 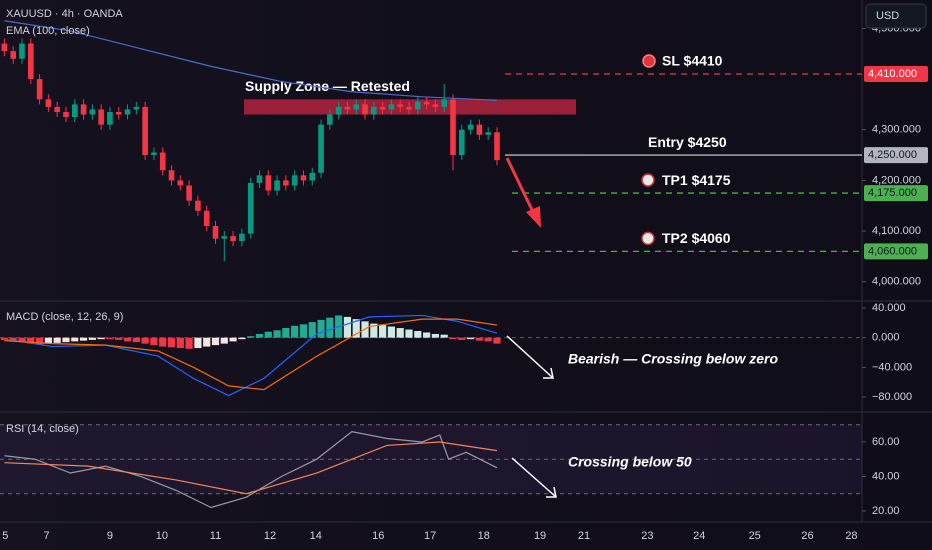 What do you see at coordinates (430, 536) in the screenshot?
I see `x-tick-label: 17` at bounding box center [430, 536].